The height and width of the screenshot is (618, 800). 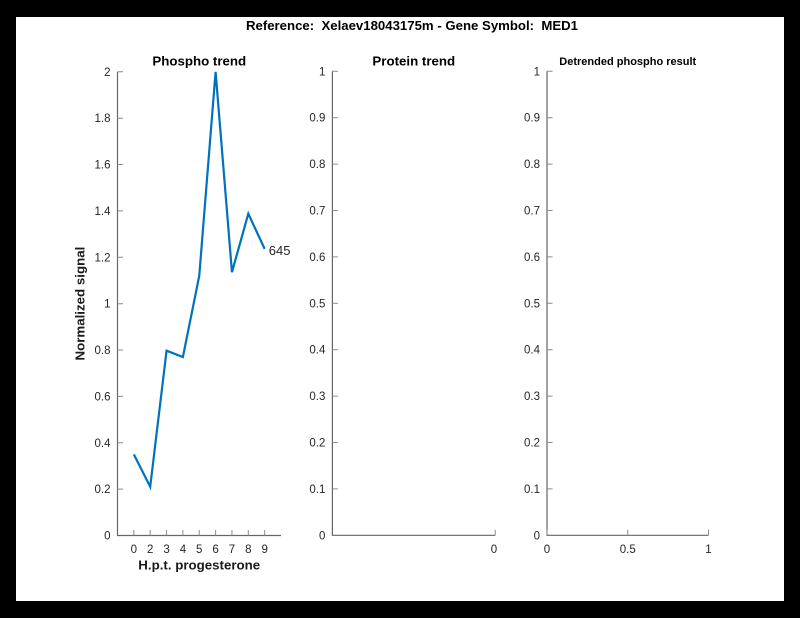 What do you see at coordinates (232, 550) in the screenshot?
I see `svg-text: 7` at bounding box center [232, 550].